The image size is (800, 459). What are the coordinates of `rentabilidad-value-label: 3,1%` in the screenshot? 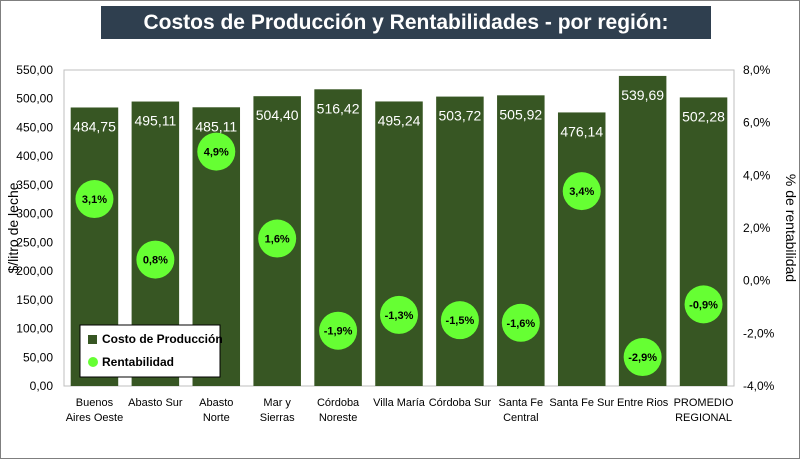 It's located at (94, 200).